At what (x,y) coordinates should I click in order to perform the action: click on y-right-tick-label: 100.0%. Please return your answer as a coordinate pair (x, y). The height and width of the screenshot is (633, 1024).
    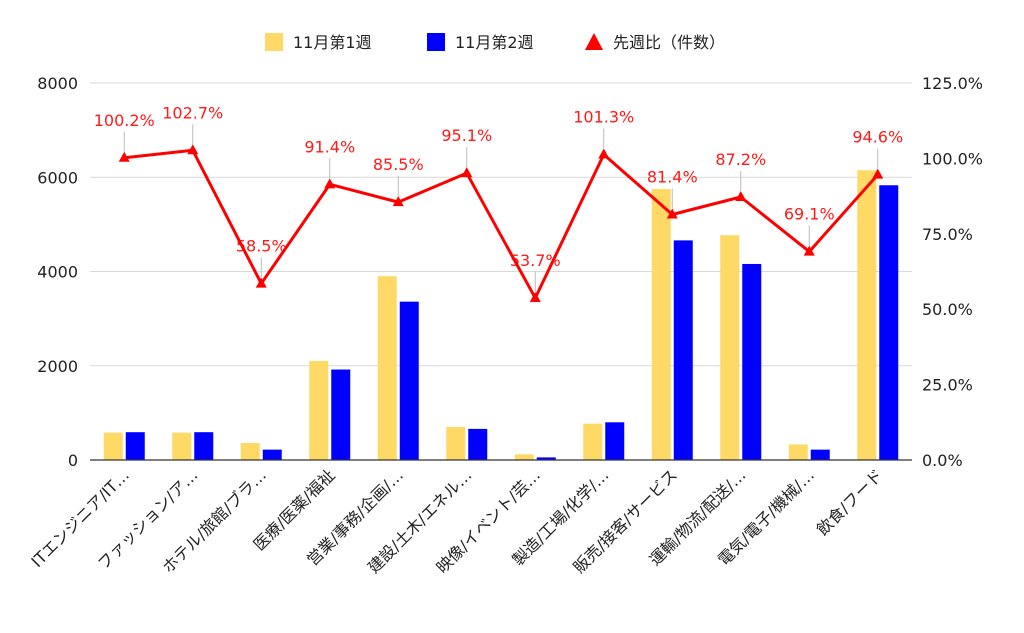
    Looking at the image, I should click on (952, 158).